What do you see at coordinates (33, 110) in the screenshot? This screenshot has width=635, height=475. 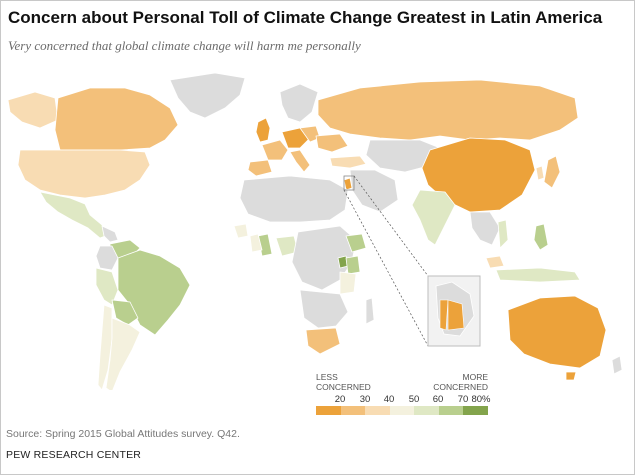 I see `region-alaska` at bounding box center [33, 110].